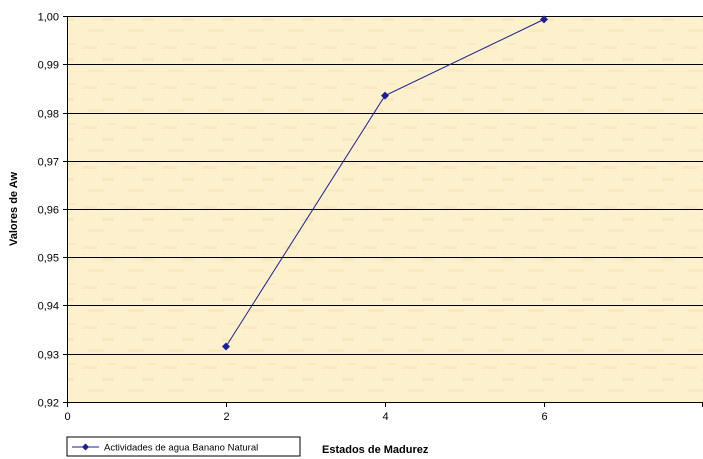 Image resolution: width=703 pixels, height=459 pixels. I want to click on x-tick-label: 6, so click(544, 417).